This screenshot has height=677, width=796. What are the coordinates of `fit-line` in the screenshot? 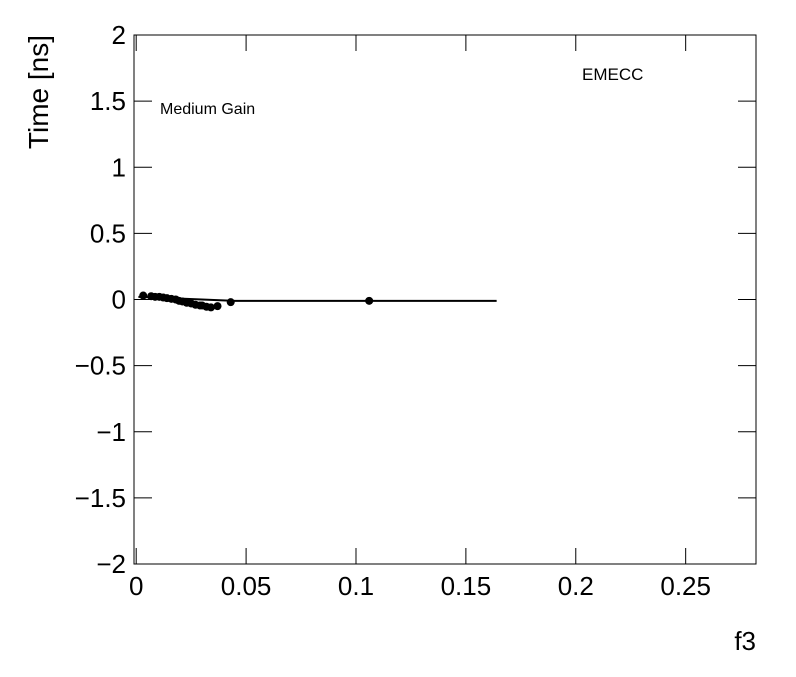 It's located at (317, 298).